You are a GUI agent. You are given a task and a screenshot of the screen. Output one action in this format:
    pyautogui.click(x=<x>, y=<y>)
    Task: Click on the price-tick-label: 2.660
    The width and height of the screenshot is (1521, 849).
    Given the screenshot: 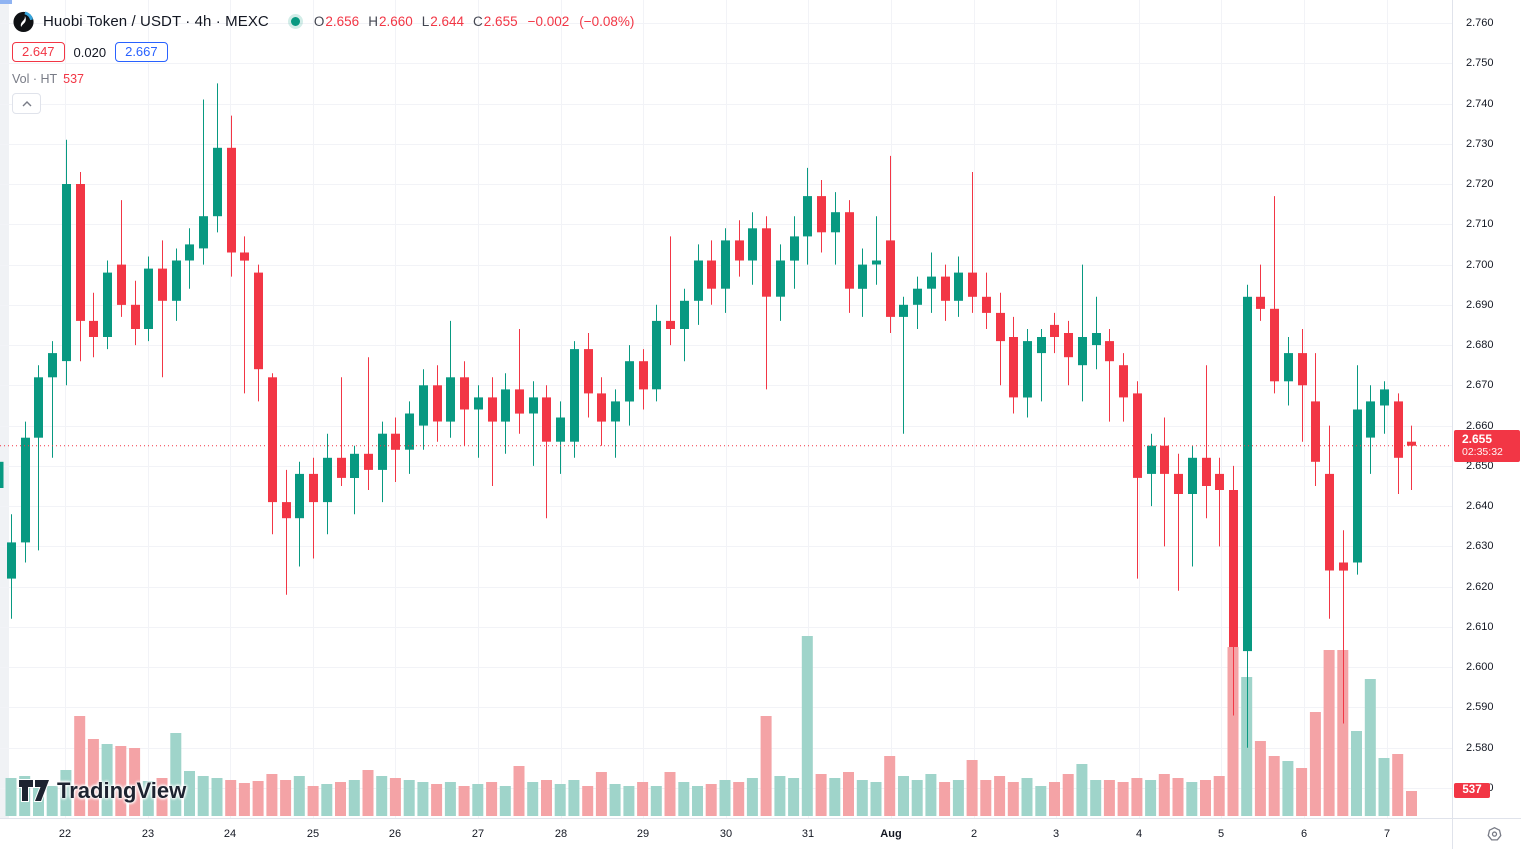 What is the action you would take?
    pyautogui.click(x=1480, y=425)
    